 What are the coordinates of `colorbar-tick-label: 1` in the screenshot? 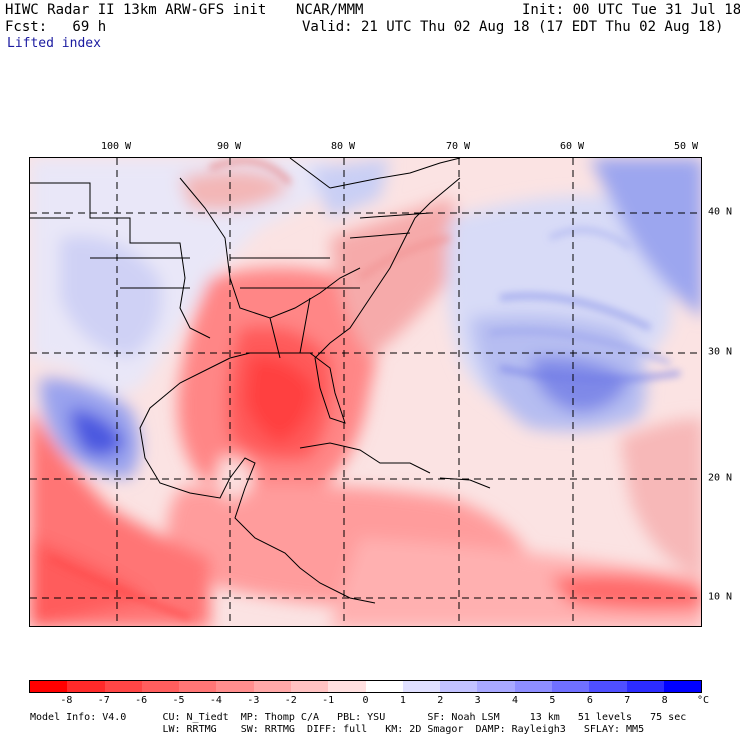 It's located at (402, 700).